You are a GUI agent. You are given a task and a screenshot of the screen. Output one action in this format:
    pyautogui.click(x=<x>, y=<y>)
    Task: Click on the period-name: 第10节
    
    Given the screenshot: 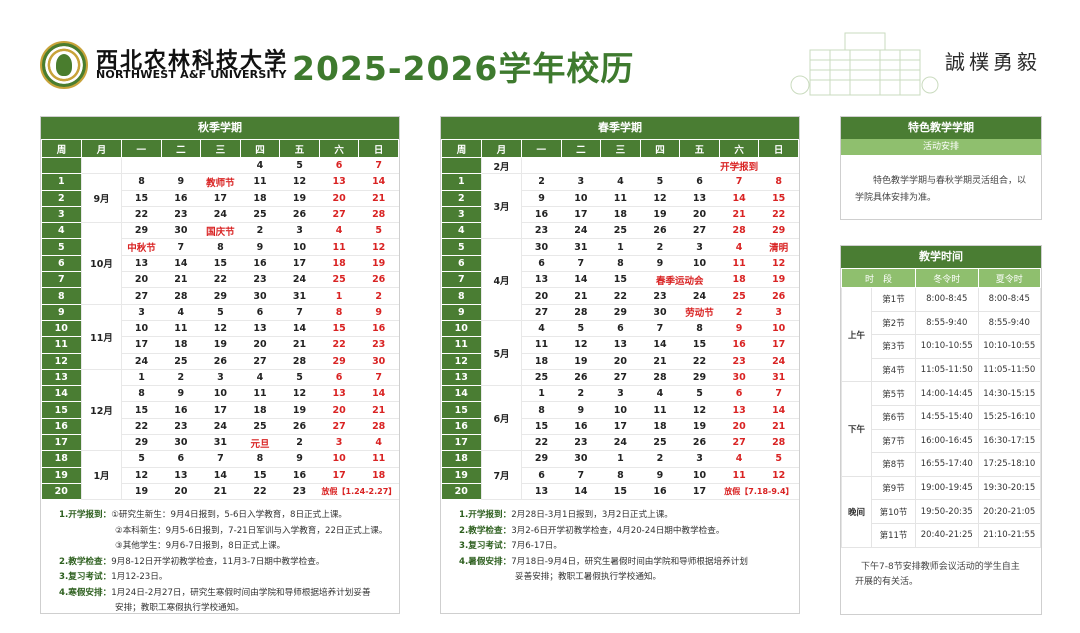 What is the action you would take?
    pyautogui.click(x=893, y=511)
    